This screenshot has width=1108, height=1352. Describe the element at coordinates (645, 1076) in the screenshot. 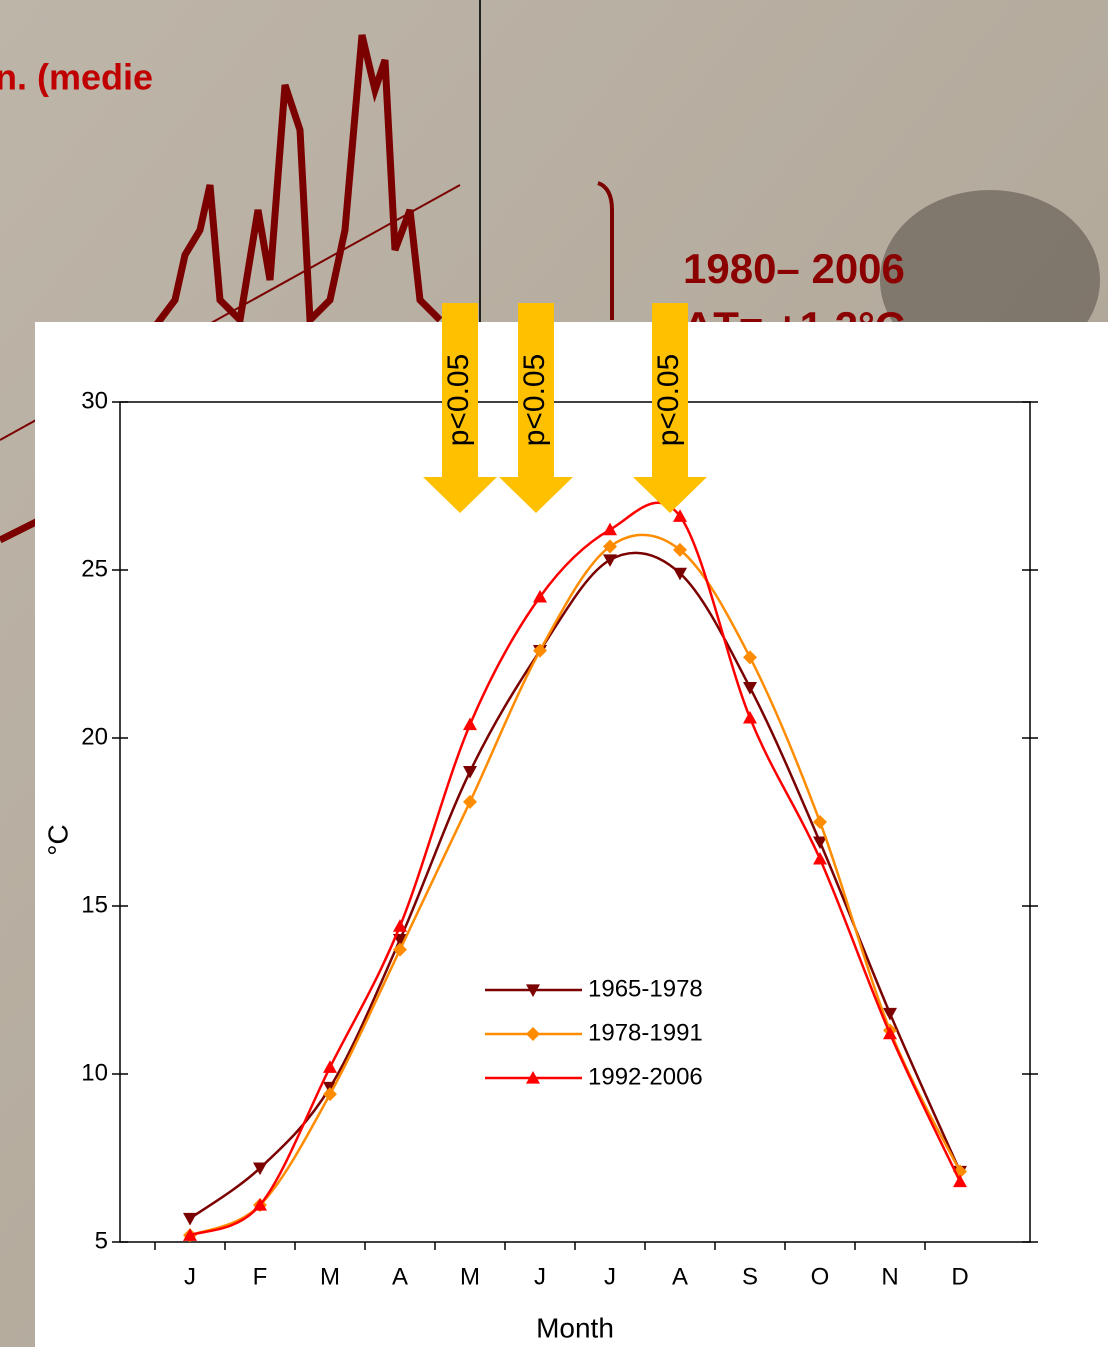

I see `legend-label: 1992-2006` at that location.